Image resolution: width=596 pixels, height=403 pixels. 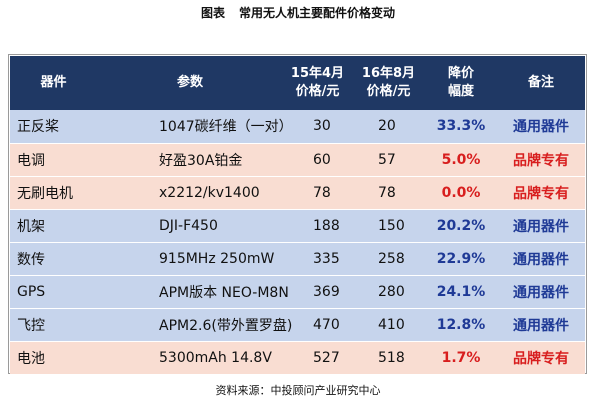 I want to click on cell-price-2015: 30, so click(x=317, y=127).